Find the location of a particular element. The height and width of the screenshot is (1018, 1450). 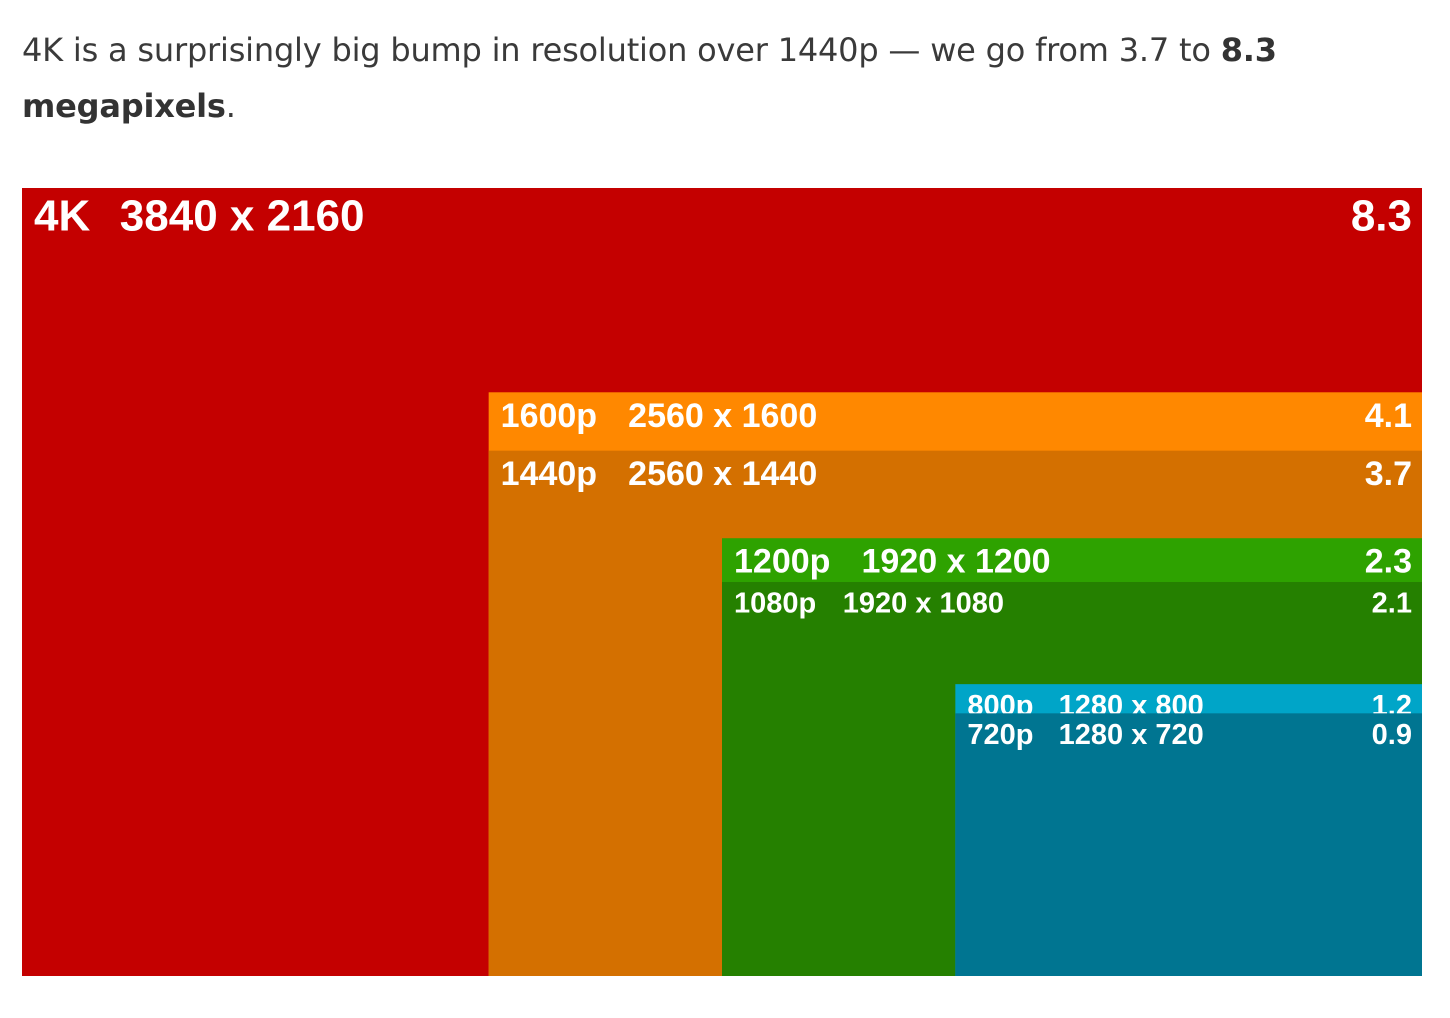

intro-emphasis: 8.3 megapixels is located at coordinates (649, 78).